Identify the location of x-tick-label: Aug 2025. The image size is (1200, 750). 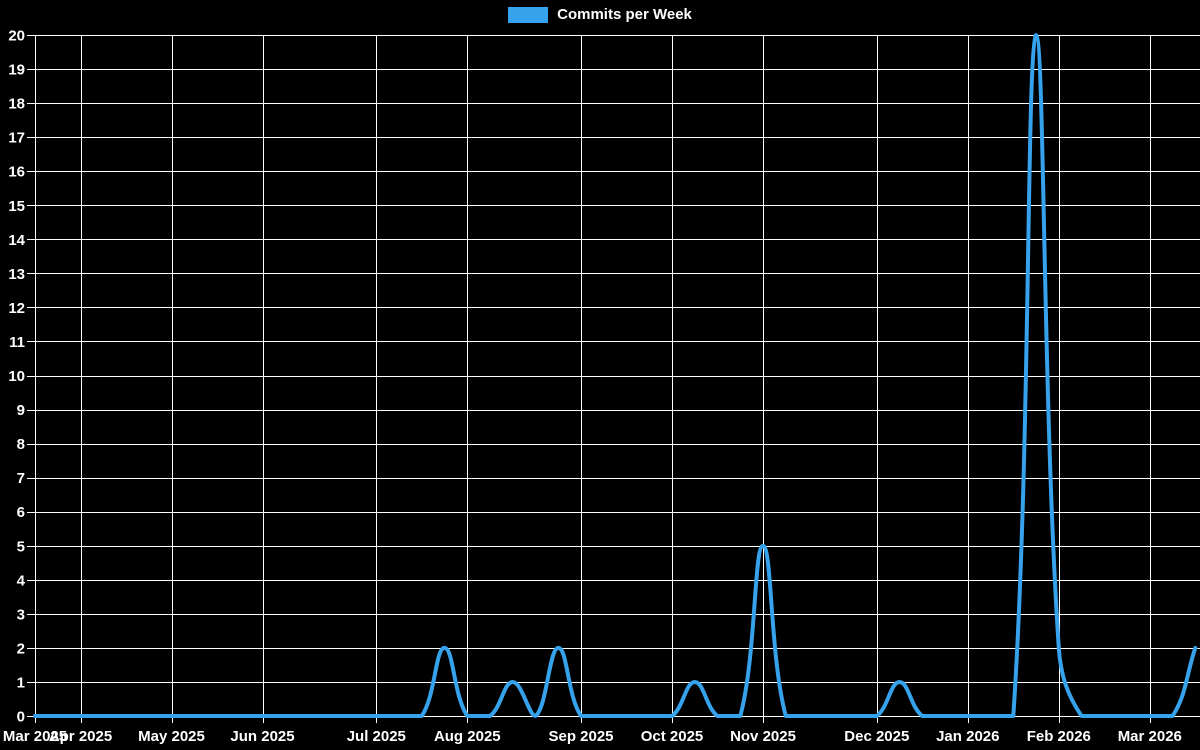
(467, 736).